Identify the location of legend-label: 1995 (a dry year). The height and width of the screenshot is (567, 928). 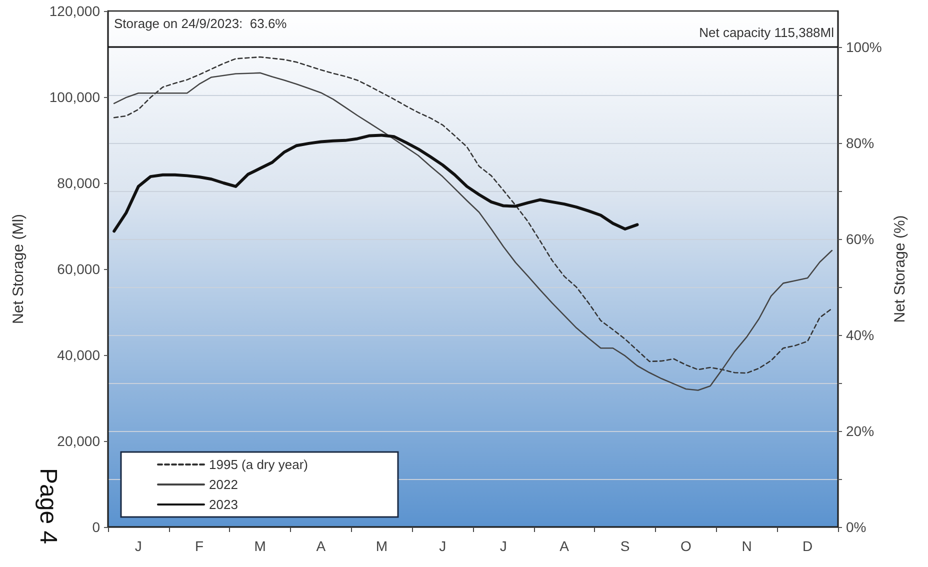
(258, 464).